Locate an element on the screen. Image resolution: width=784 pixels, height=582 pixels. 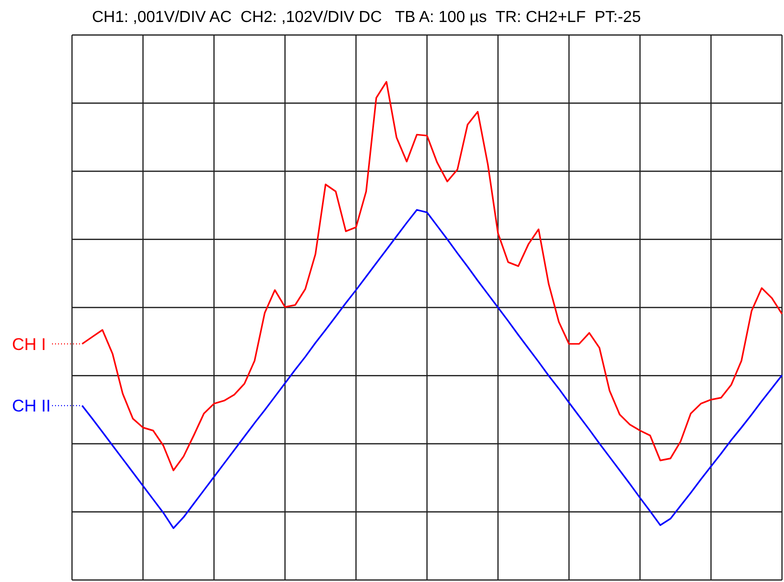
chart-title: CH1: ,001V/DIV AC CH2: ,102V/DIV DC TB A: 100 µs TR: CH2+LF PT:-25 is located at coordinates (366, 18).